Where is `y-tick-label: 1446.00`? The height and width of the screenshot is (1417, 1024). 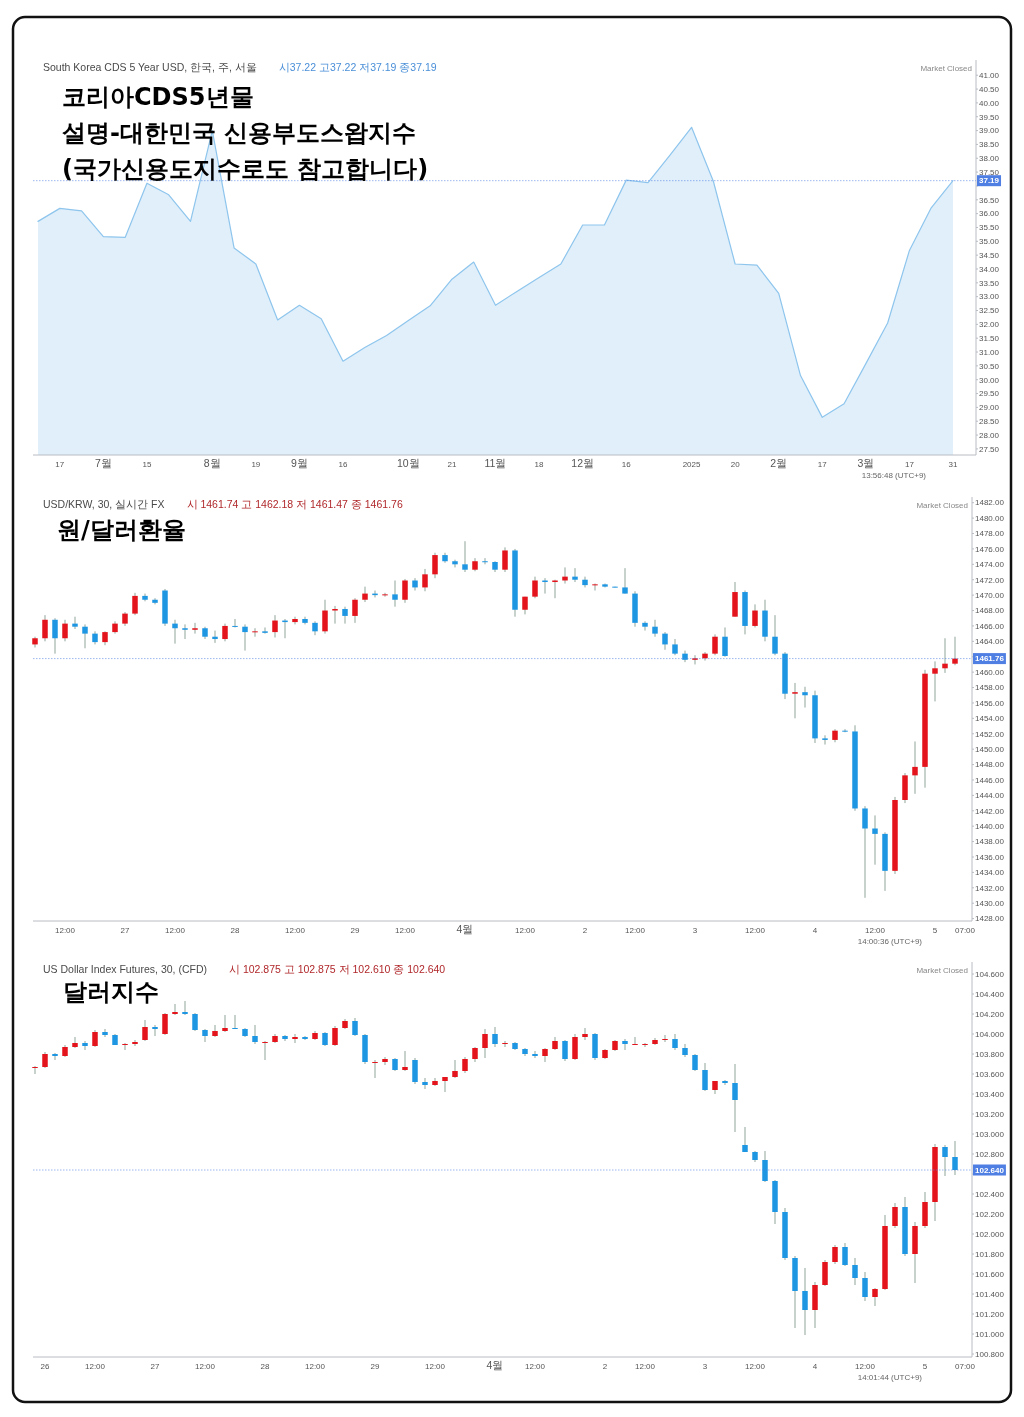 y-tick-label: 1446.00 is located at coordinates (990, 780).